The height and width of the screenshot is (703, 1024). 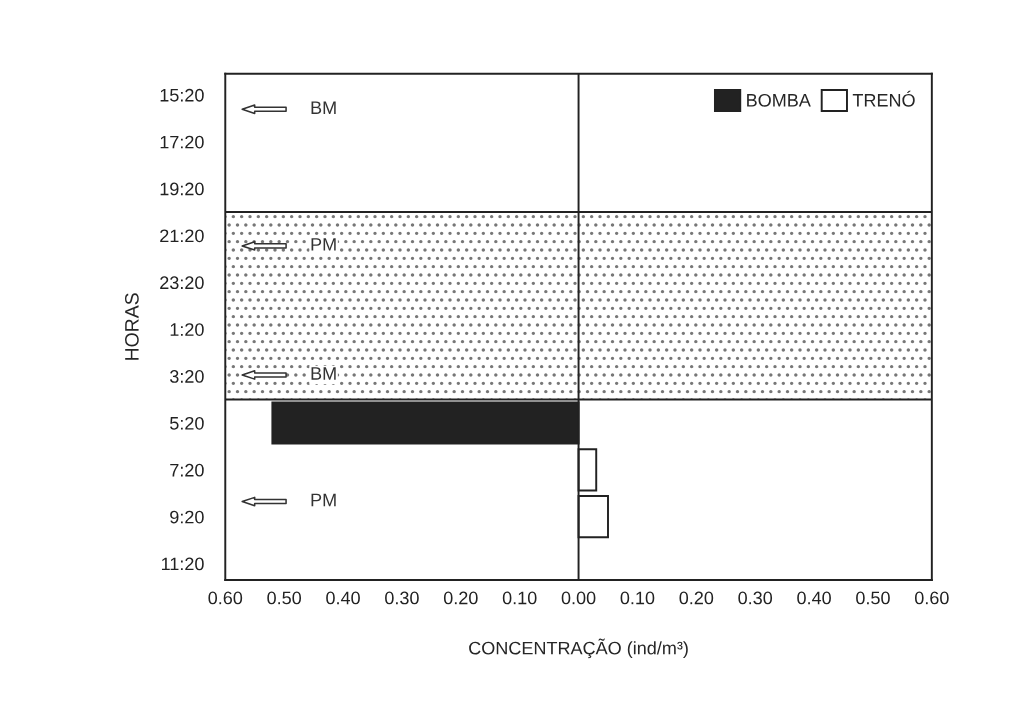 I want to click on y-tick-label: 11:20, so click(x=182, y=564).